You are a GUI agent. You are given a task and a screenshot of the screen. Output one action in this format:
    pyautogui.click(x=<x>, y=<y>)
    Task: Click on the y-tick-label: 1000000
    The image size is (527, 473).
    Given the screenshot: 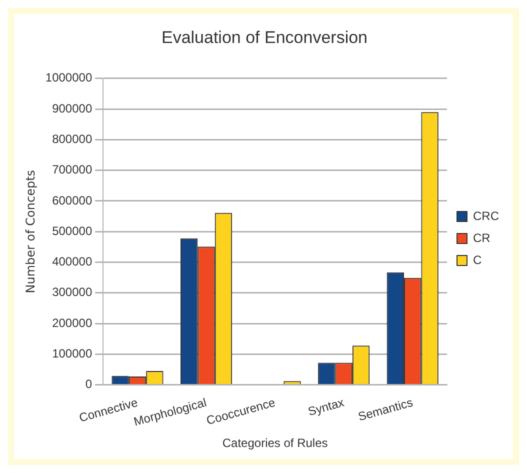 What is the action you would take?
    pyautogui.click(x=68, y=77)
    